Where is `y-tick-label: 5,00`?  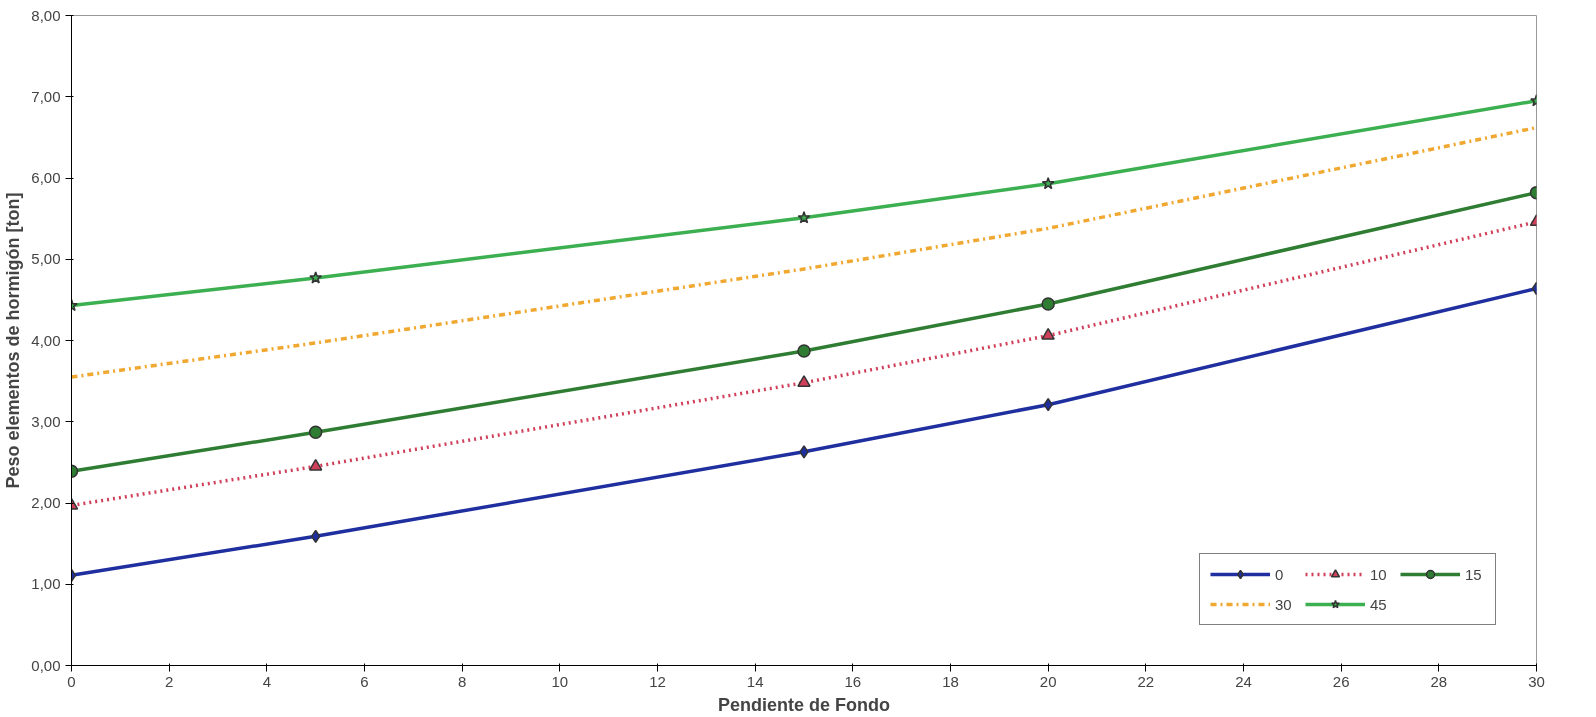 y-tick-label: 5,00 is located at coordinates (46, 259).